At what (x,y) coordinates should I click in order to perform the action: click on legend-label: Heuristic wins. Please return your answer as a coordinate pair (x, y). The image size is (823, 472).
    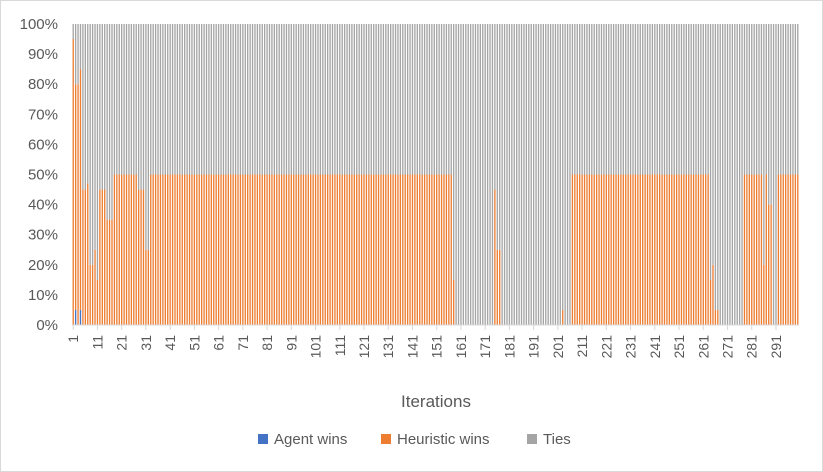
    Looking at the image, I should click on (443, 439).